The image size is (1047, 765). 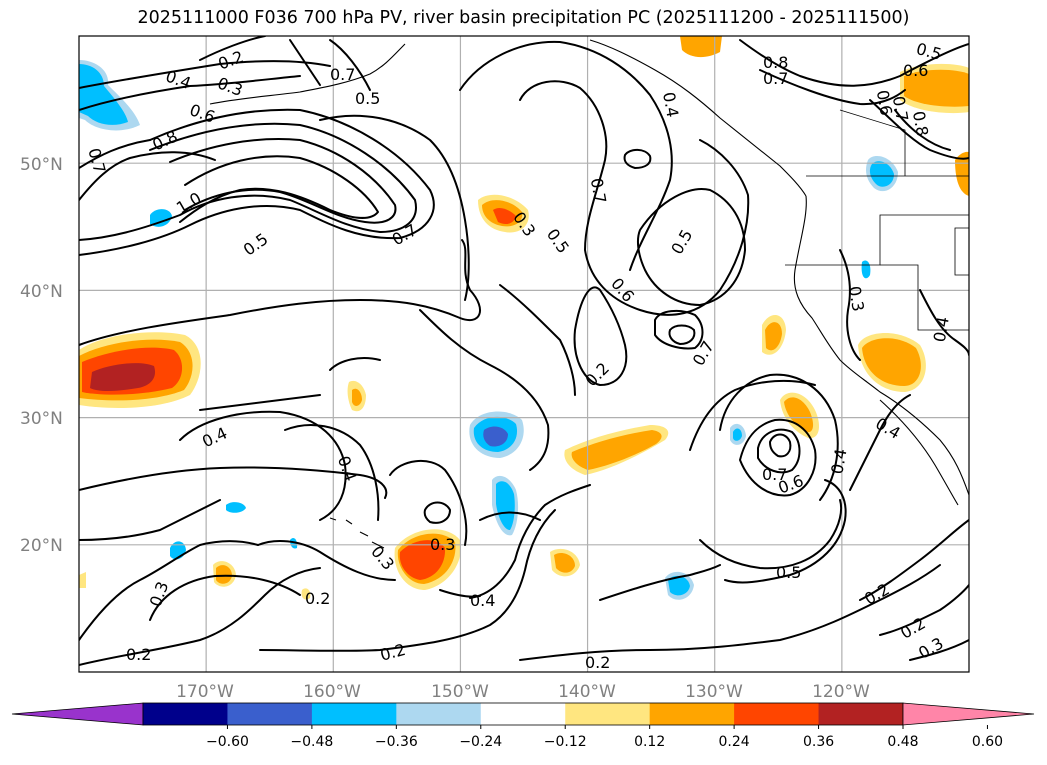 I want to click on shade-pos-west-max, so click(x=123, y=377).